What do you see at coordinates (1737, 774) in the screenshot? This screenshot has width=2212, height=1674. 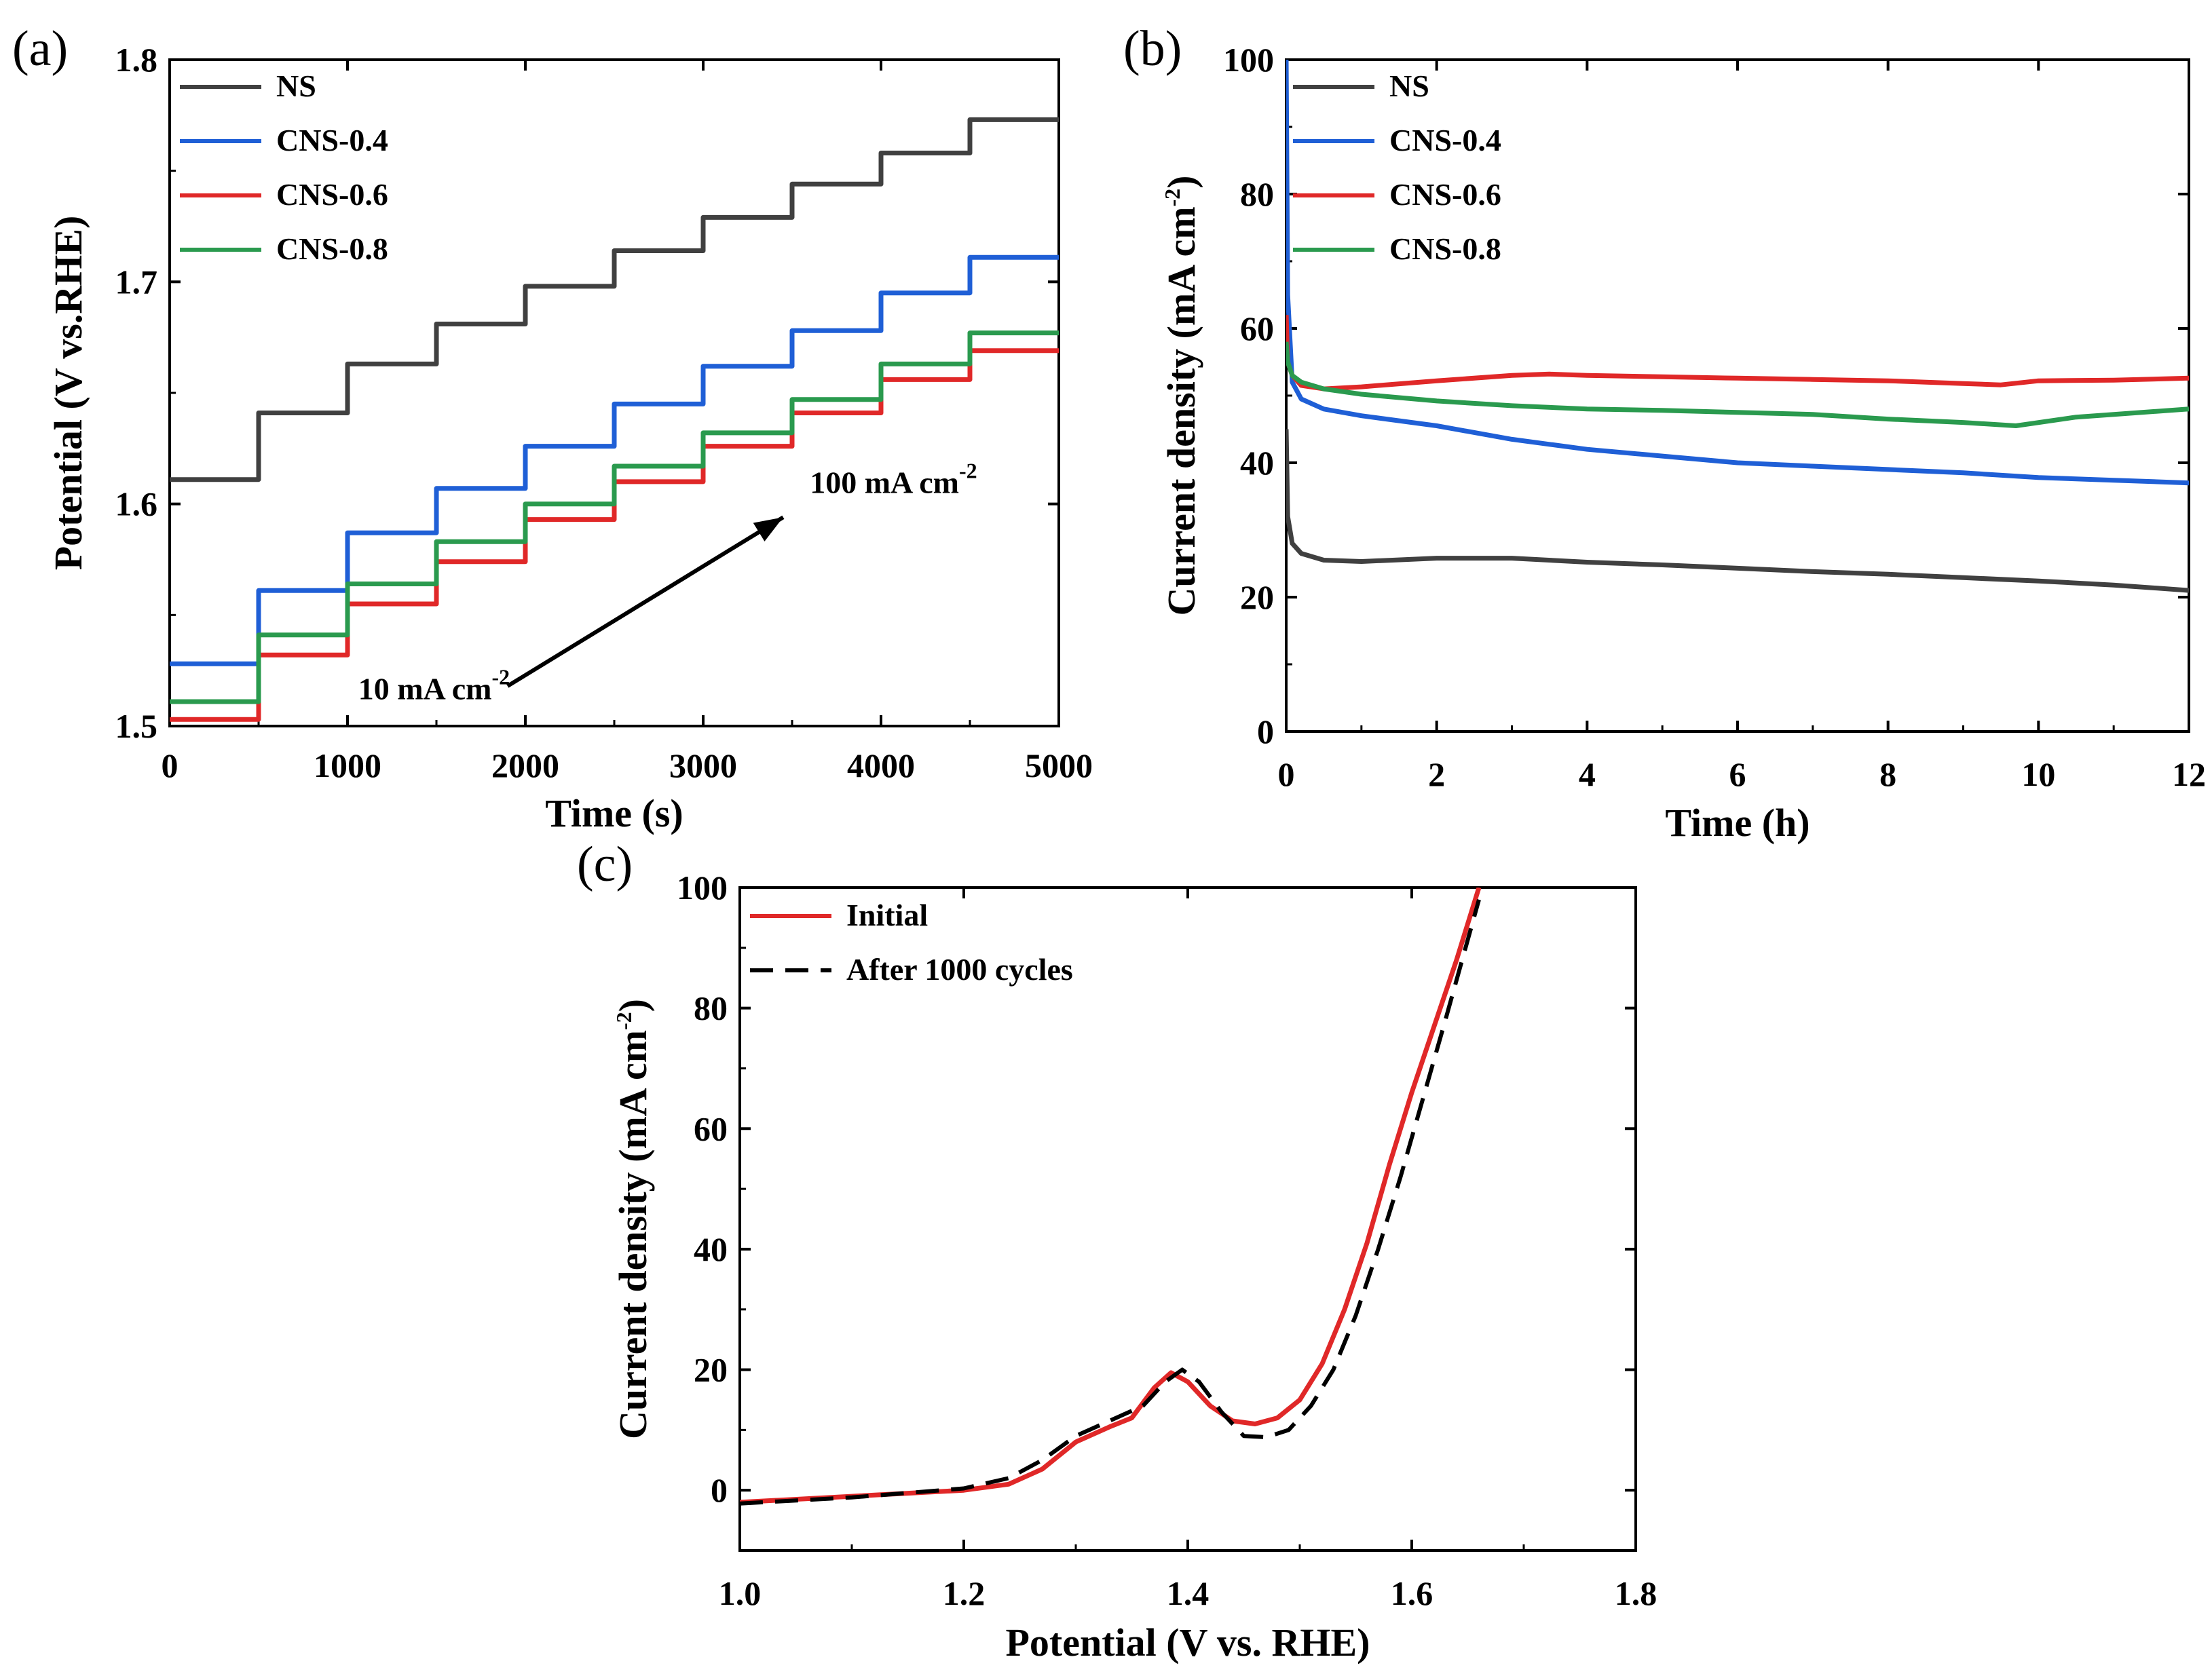 I see `x-tick-label: 6` at bounding box center [1737, 774].